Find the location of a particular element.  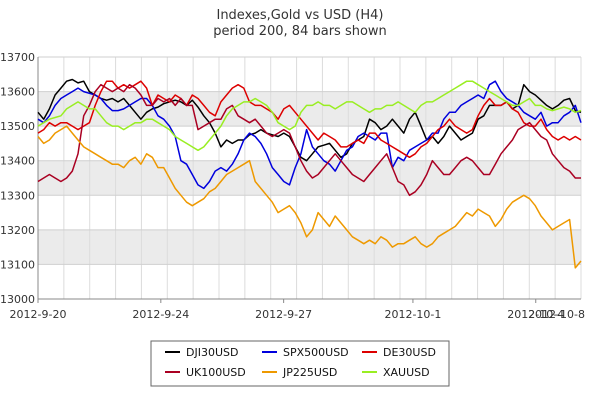

y-tick-label: 13500 is located at coordinates (17, 126).